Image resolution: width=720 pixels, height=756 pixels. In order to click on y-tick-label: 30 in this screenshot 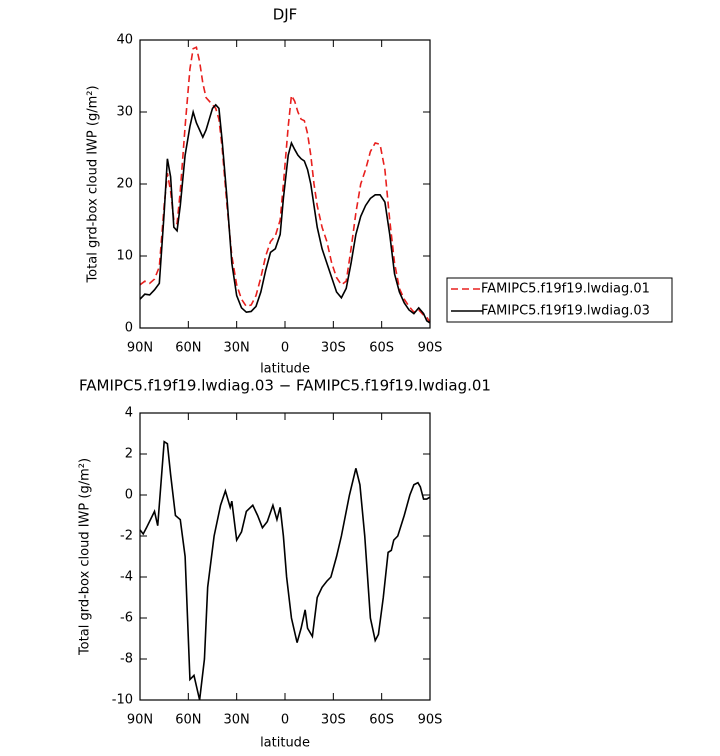, I will do `click(124, 112)`.